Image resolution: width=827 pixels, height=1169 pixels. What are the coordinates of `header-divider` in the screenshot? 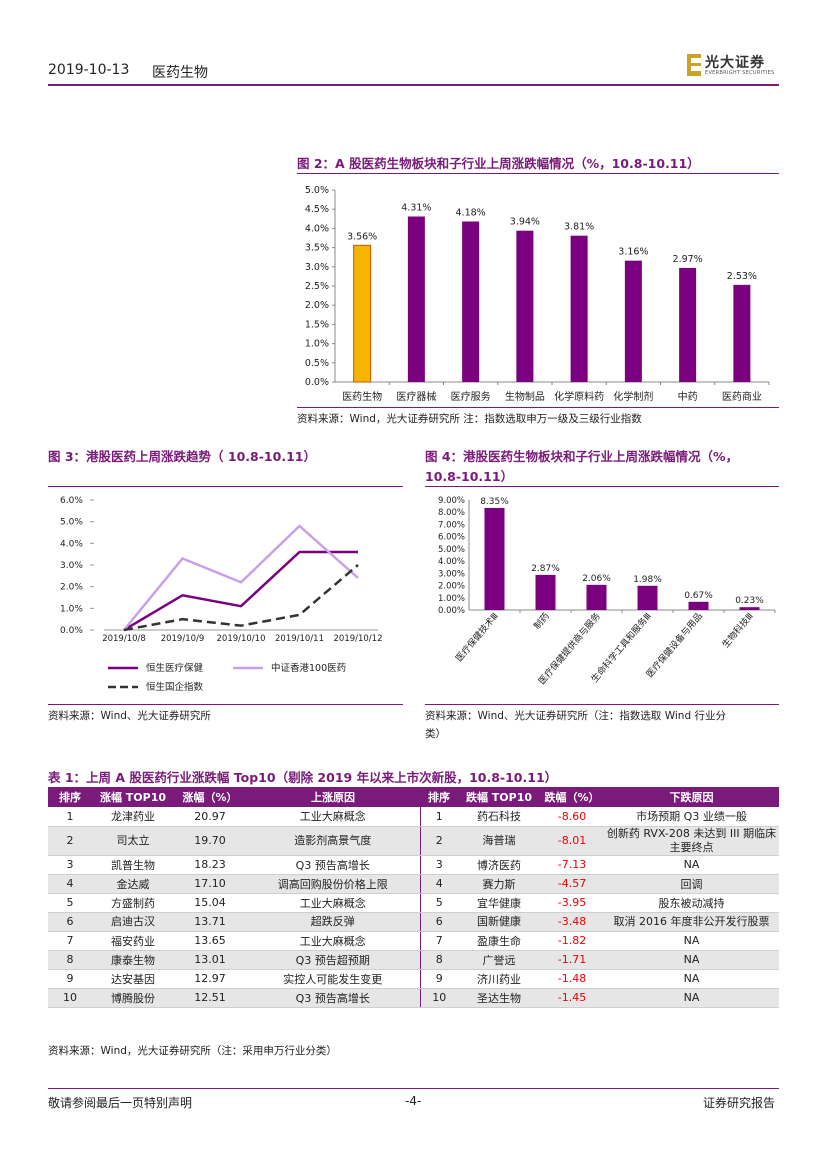 It's located at (413, 85).